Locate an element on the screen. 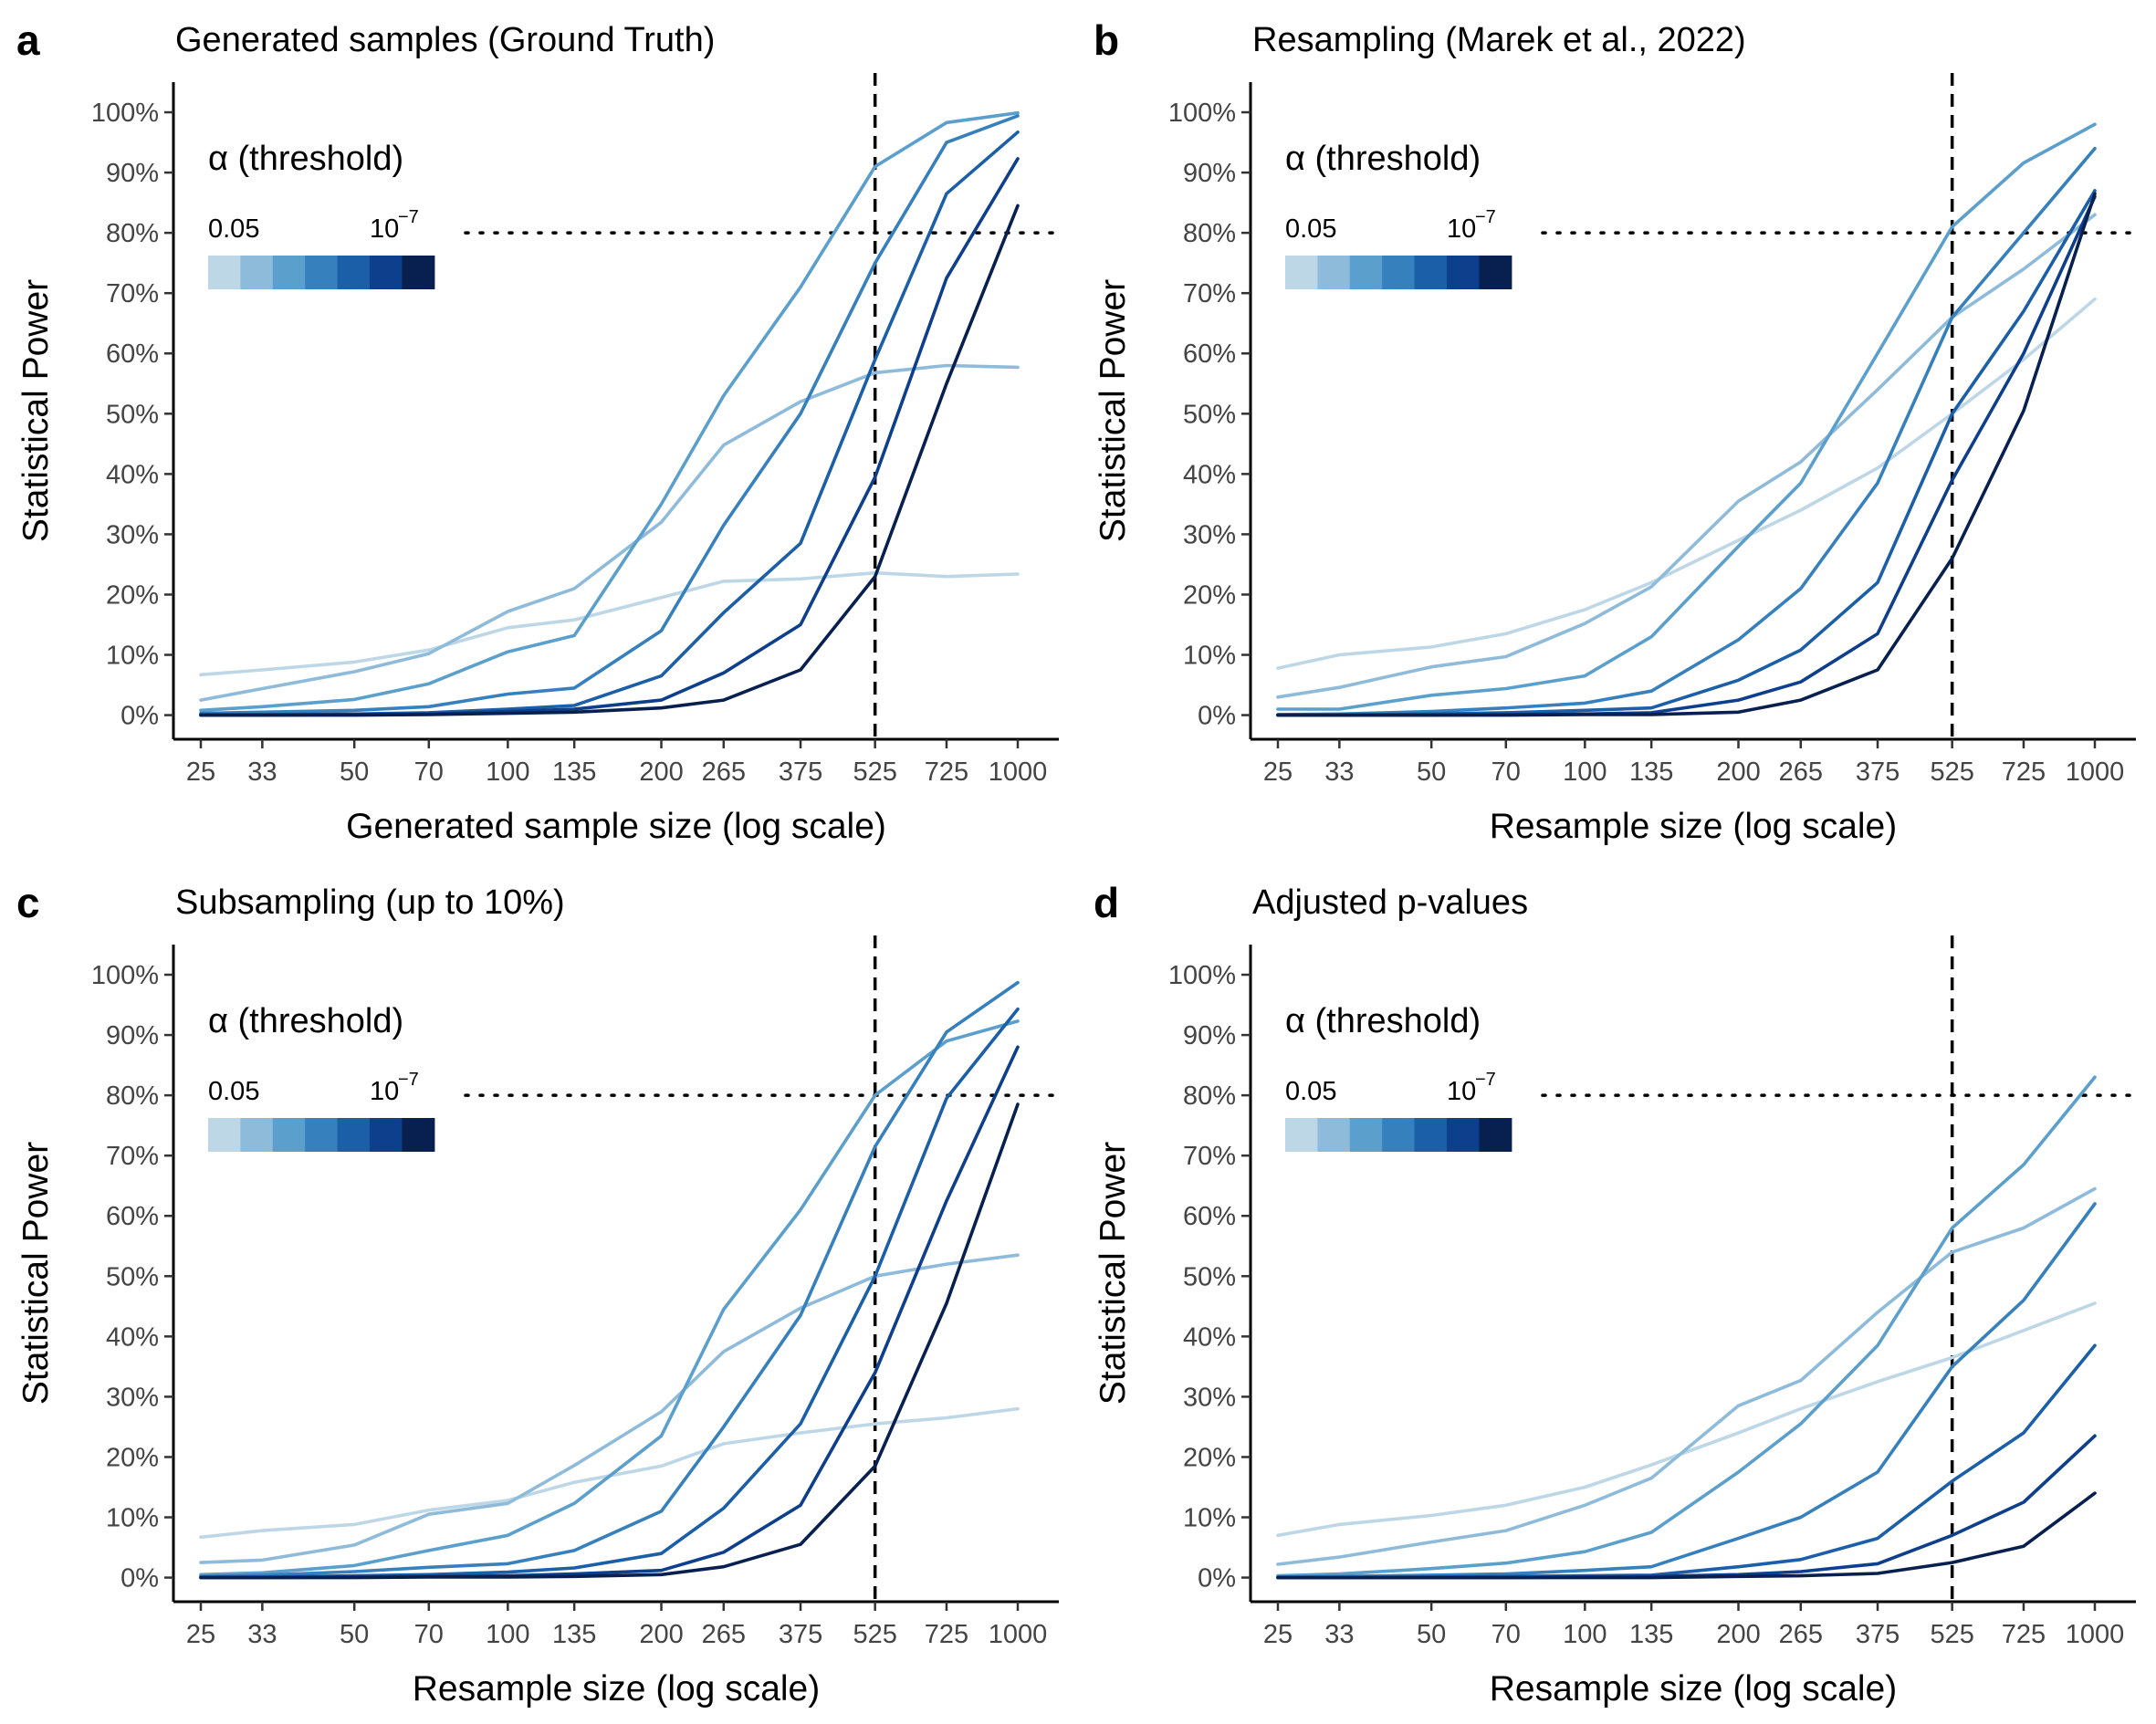  panel-title: Adjusted p-values is located at coordinates (1390, 902).